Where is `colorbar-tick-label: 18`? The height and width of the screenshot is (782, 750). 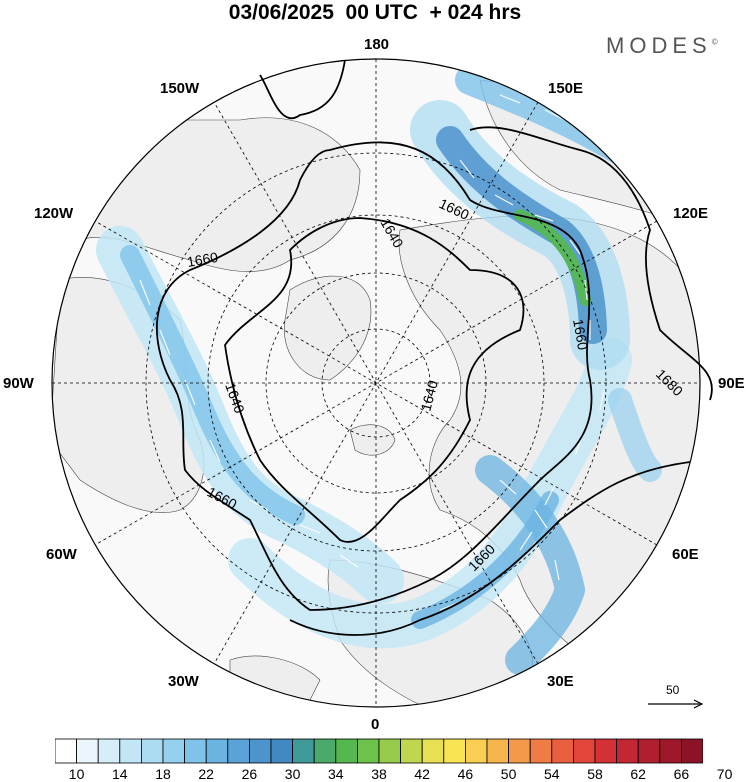
colorbar-tick-label: 18 is located at coordinates (163, 774).